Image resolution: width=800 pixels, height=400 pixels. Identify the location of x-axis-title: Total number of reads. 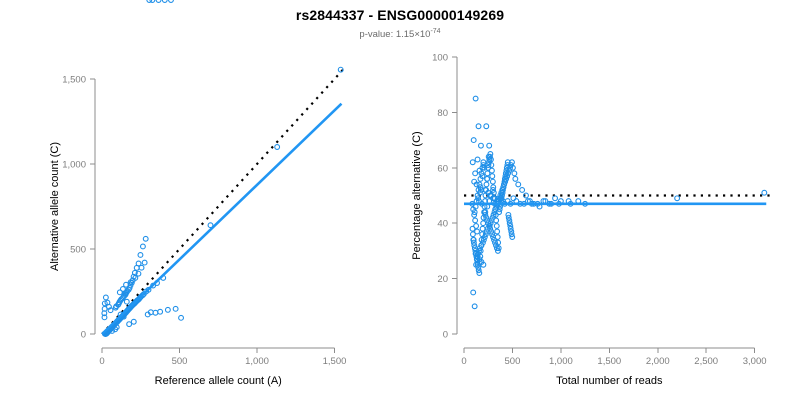
(609, 381).